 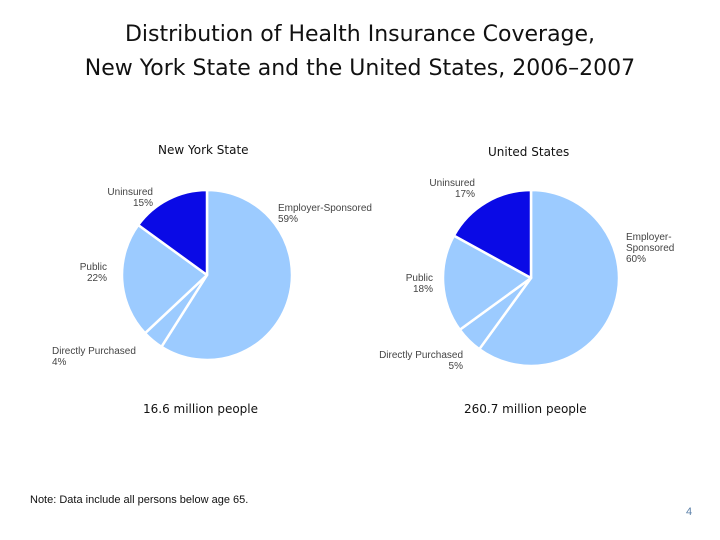 What do you see at coordinates (525, 409) in the screenshot?
I see `us-population-label: 260.7 million people` at bounding box center [525, 409].